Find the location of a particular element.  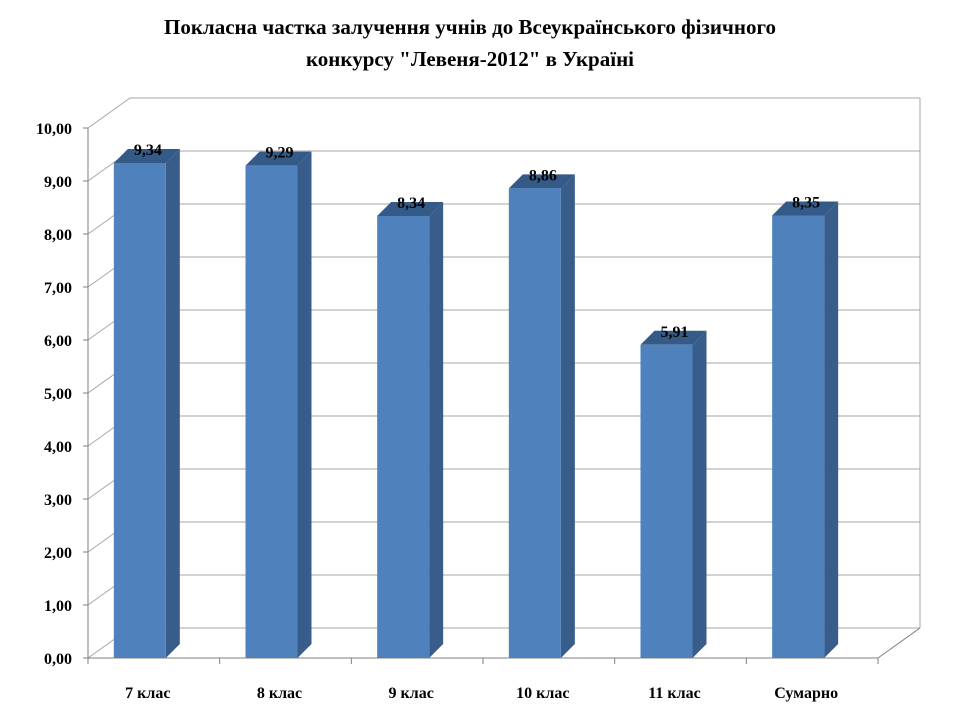

x-tick-label: Сумарно is located at coordinates (806, 693).